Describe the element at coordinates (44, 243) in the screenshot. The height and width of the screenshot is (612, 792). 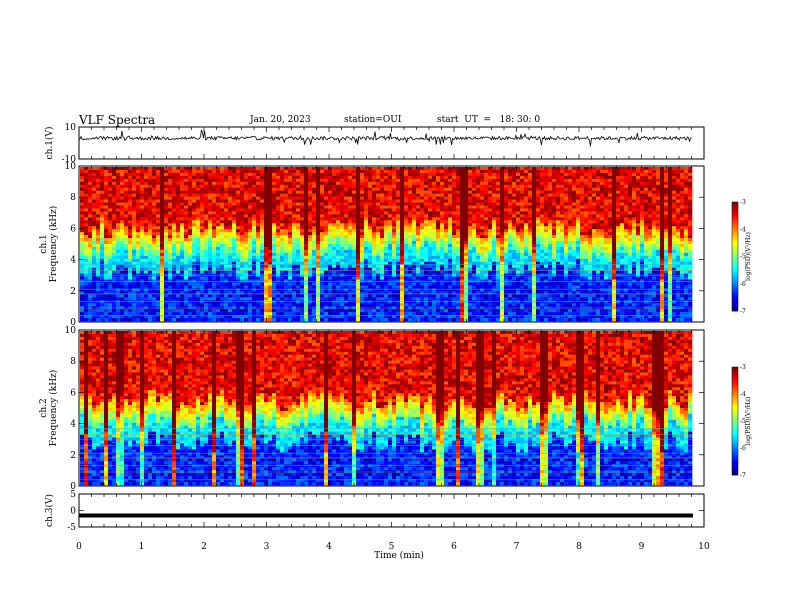
I see `y-axis-label: ch.1` at that location.